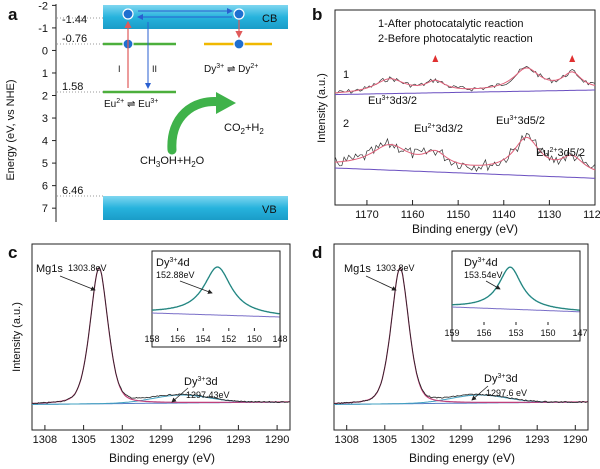 The image size is (600, 469). I want to click on panel-b-xtick-label: 1120, so click(591, 215).